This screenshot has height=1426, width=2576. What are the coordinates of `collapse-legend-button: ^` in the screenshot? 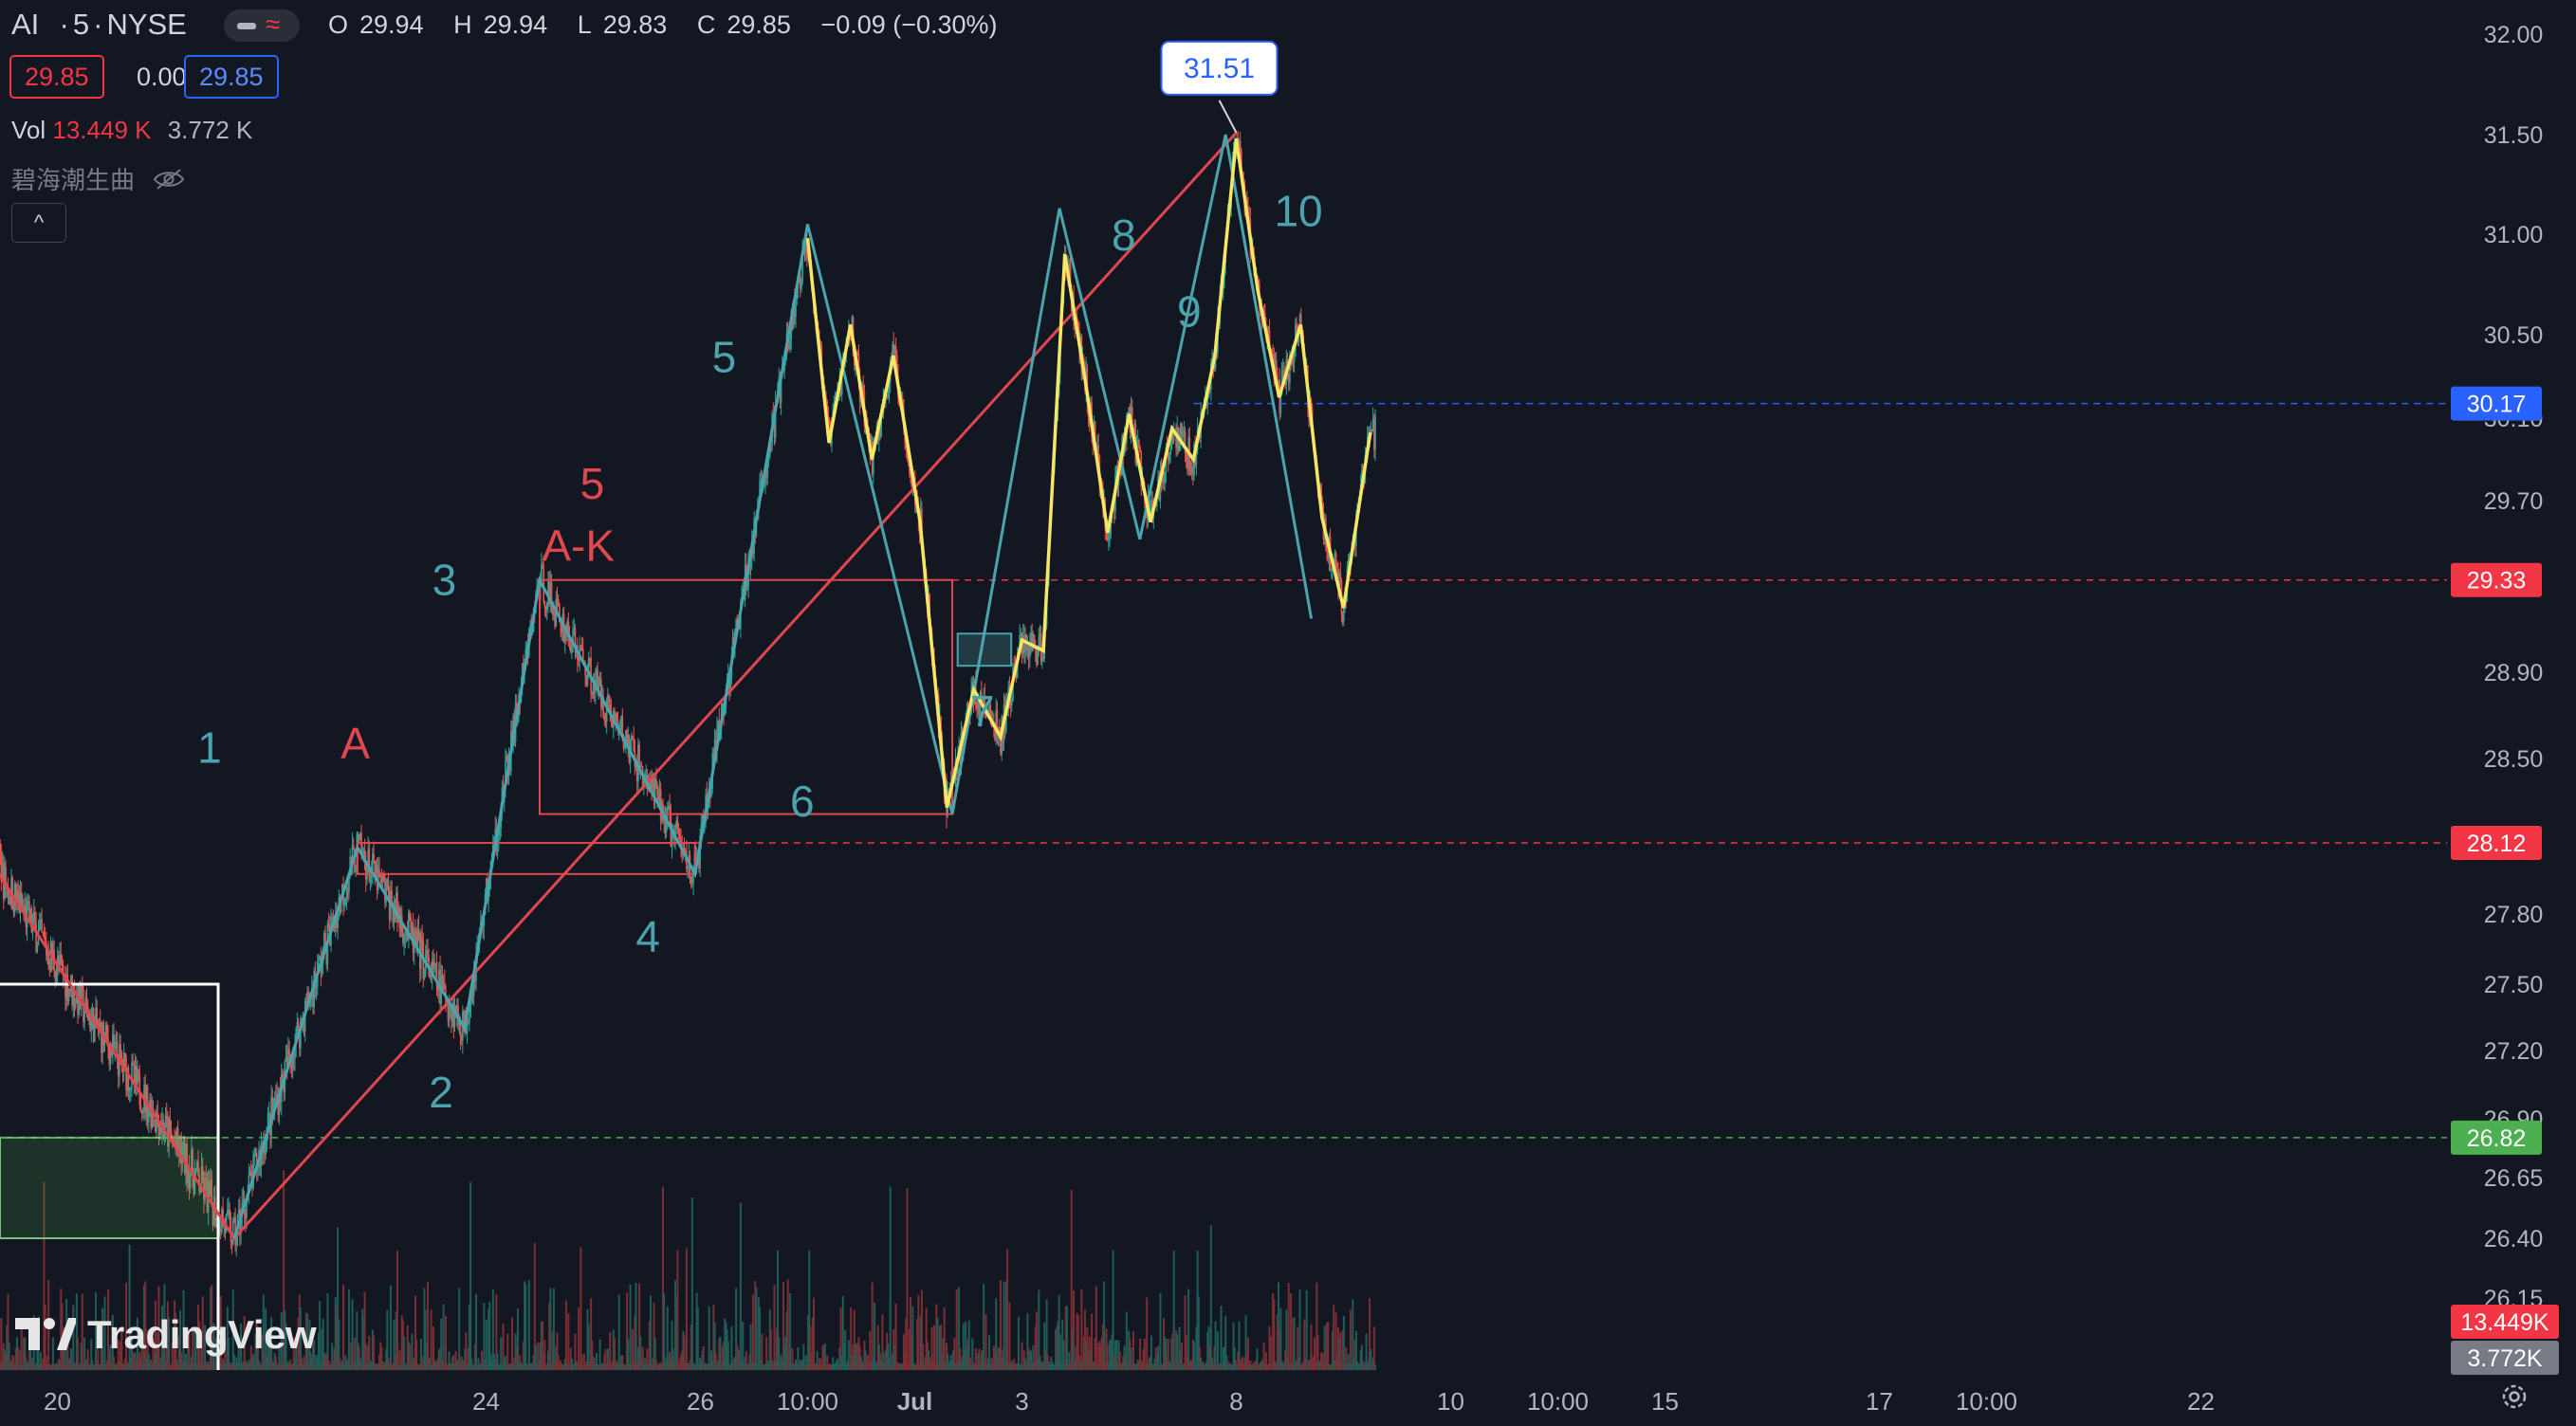 It's located at (38, 223).